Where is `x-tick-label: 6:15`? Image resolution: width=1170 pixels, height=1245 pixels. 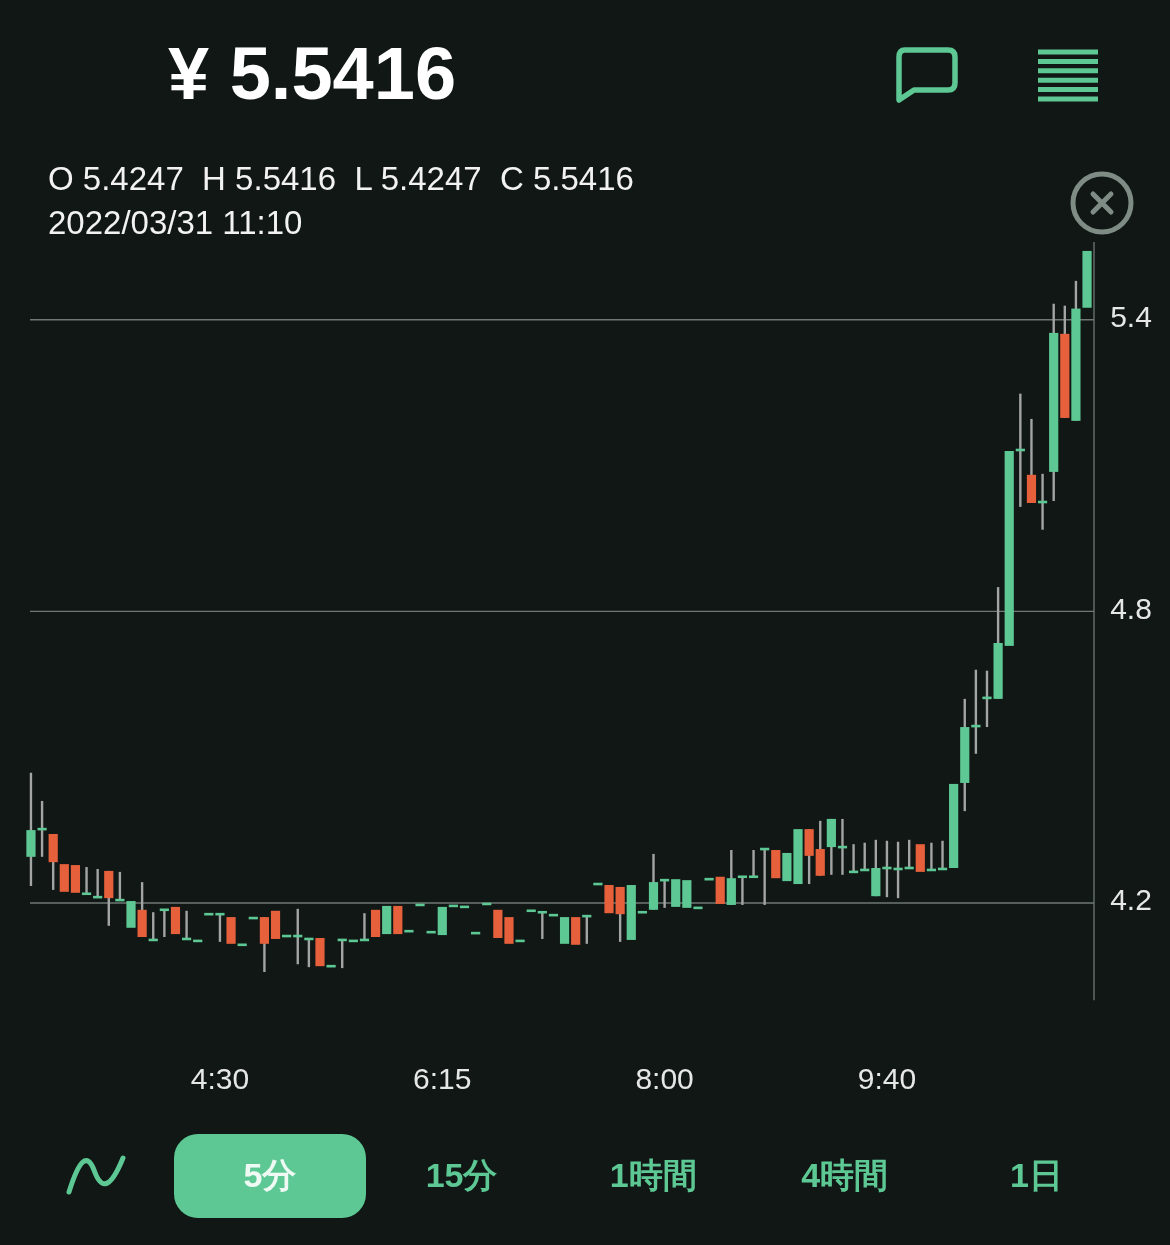
x-tick-label: 6:15 is located at coordinates (442, 1078).